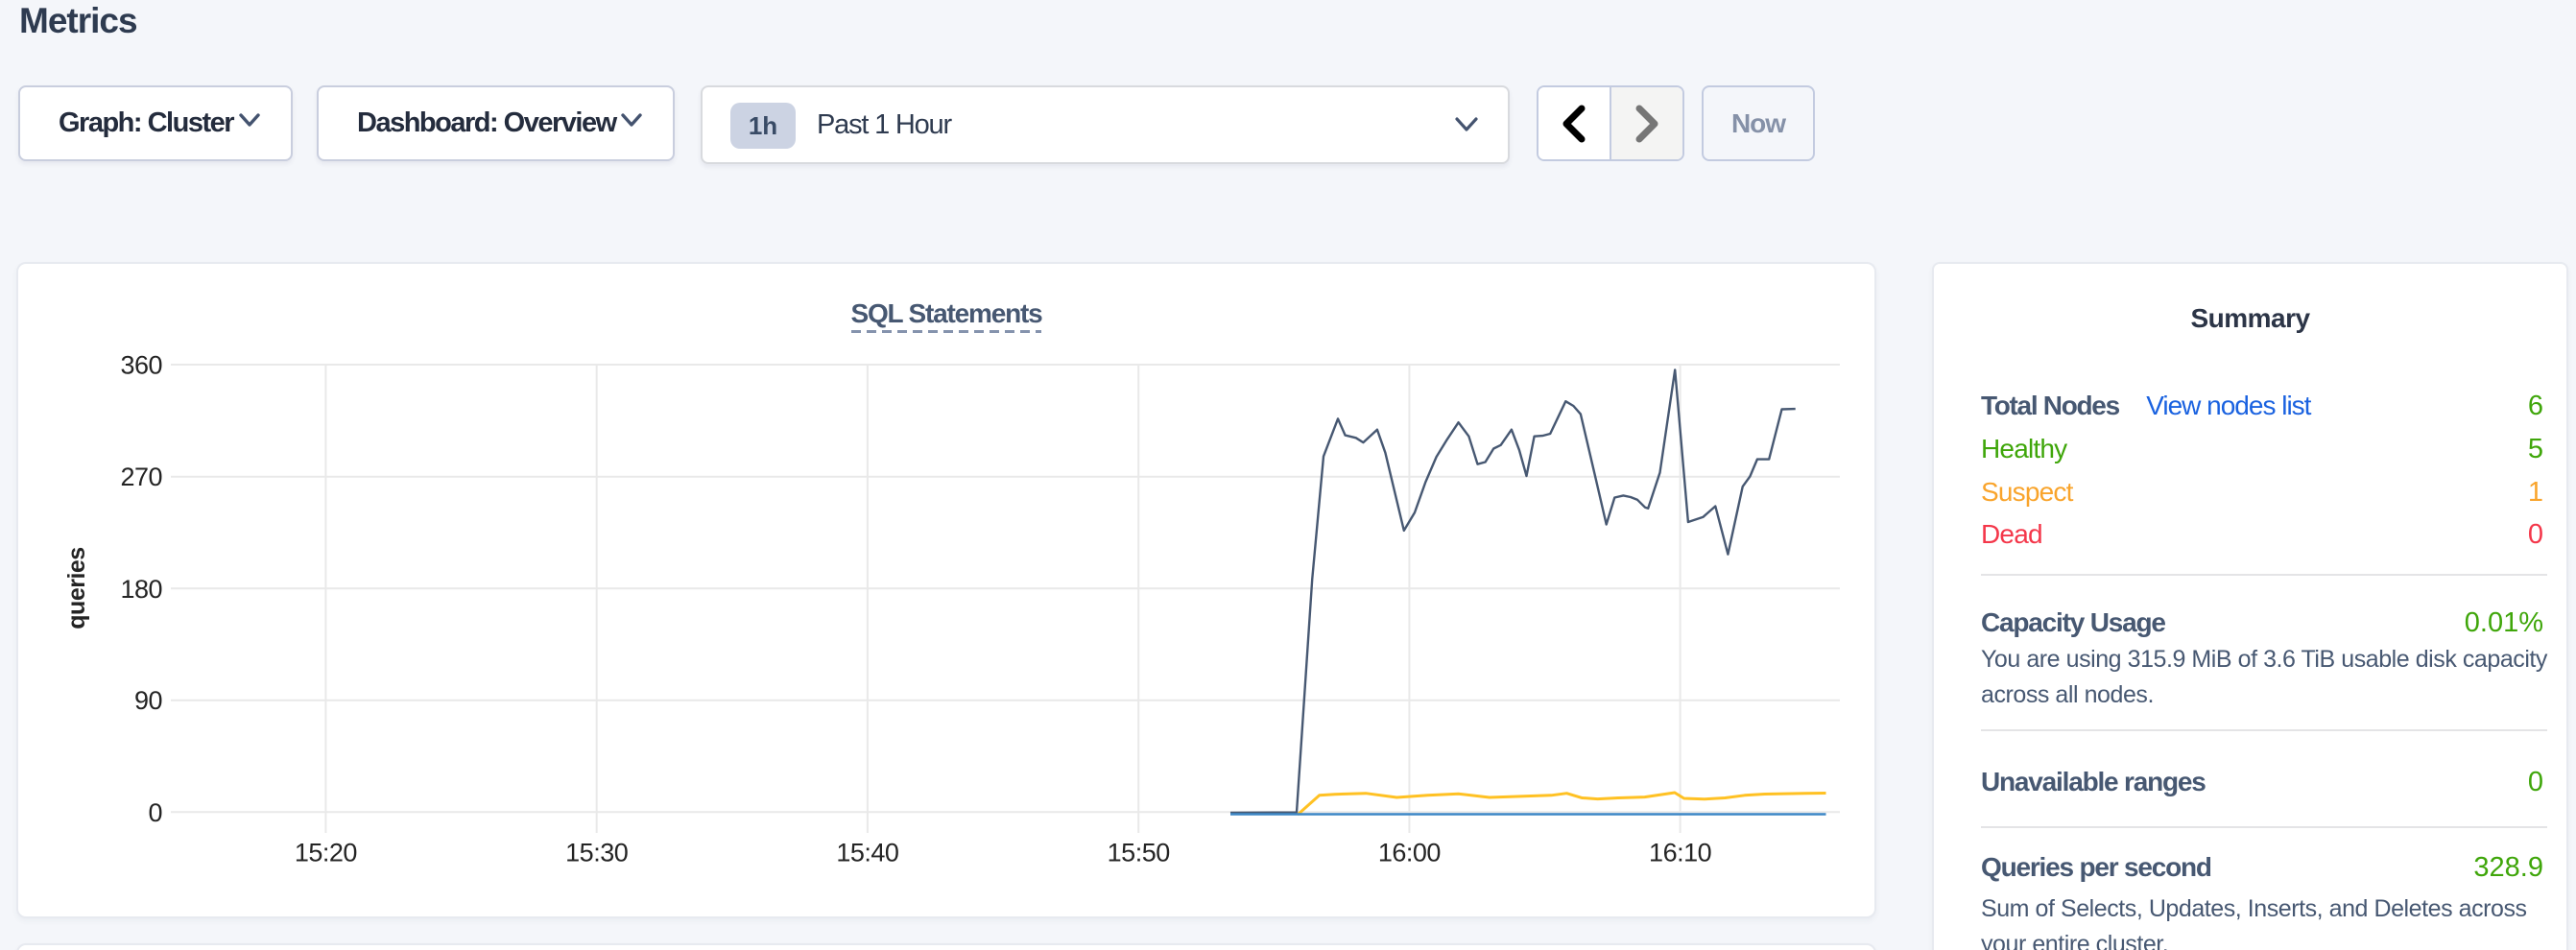 This screenshot has width=2576, height=950. I want to click on svg-text: 15:20, so click(326, 853).